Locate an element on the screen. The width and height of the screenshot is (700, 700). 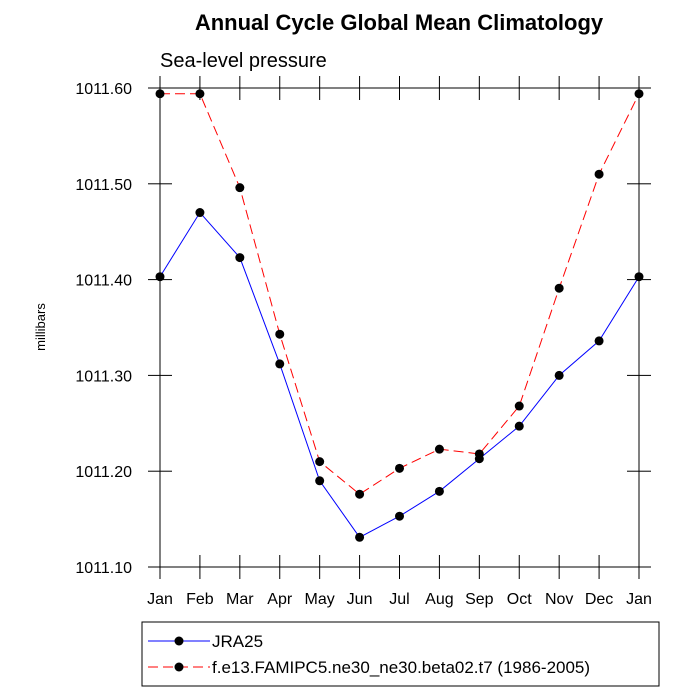
x-tick-label: Sep is located at coordinates (479, 599).